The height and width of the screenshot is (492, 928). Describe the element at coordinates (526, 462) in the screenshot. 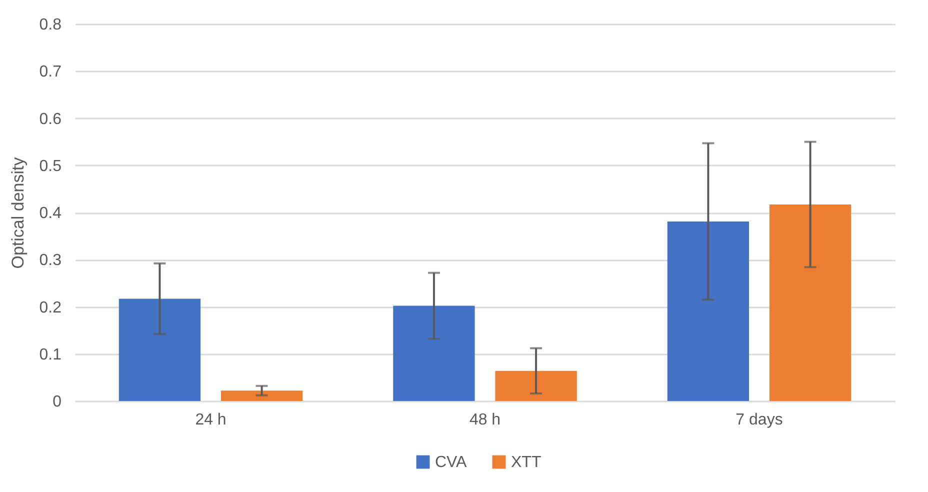

I see `legend-label: XTT` at that location.